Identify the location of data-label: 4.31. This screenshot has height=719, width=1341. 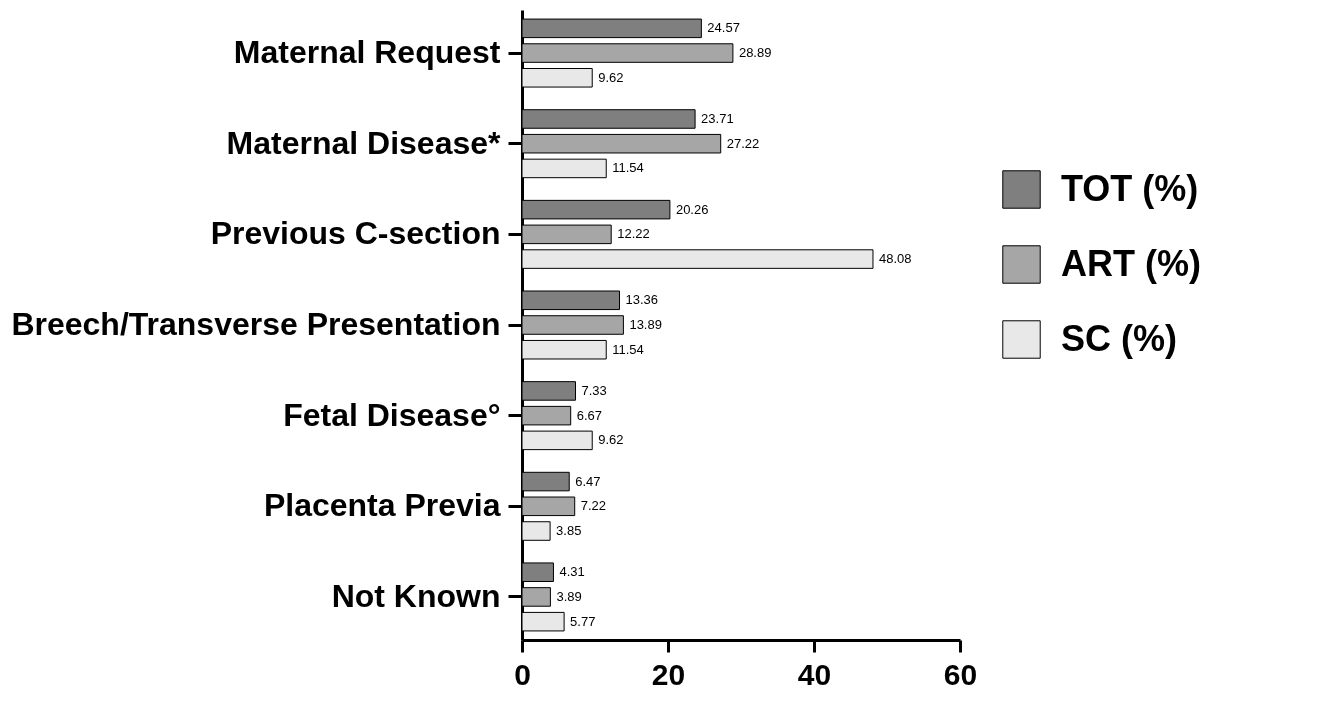
(572, 572).